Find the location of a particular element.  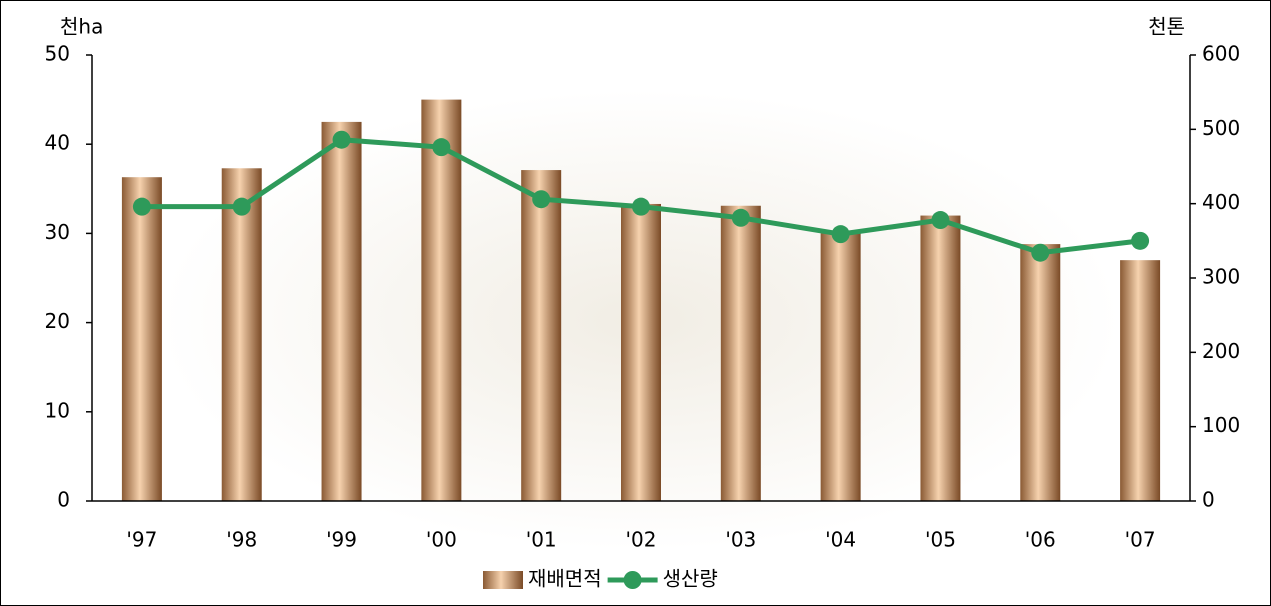

y-tick-label: 50 is located at coordinates (57, 54).